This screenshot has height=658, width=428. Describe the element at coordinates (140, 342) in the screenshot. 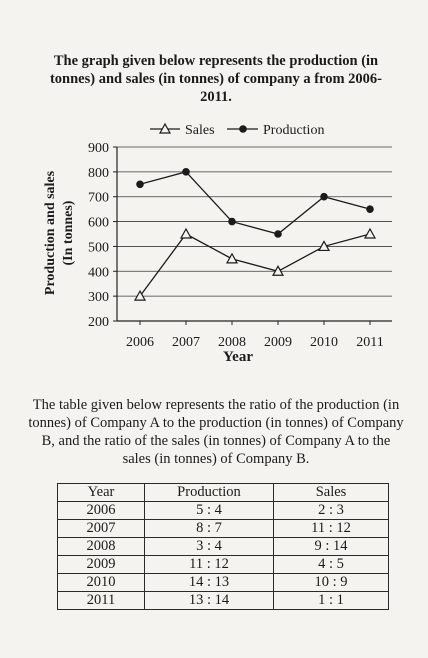

I see `x-tick-label: 2006` at that location.